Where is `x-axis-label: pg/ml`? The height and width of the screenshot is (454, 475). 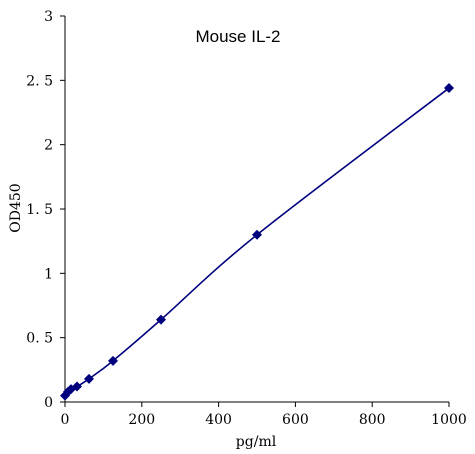
x-axis-label: pg/ml is located at coordinates (256, 442).